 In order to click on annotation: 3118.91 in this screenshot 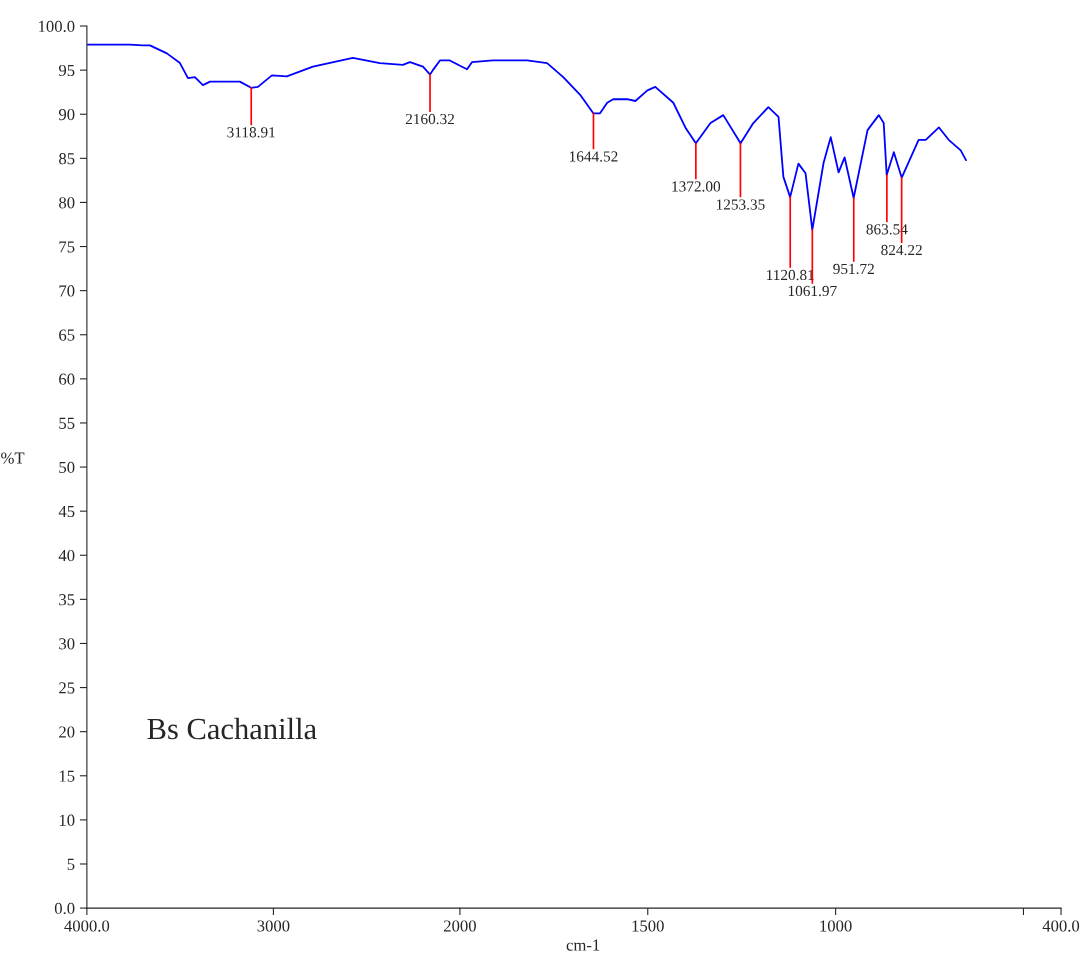, I will do `click(251, 132)`.